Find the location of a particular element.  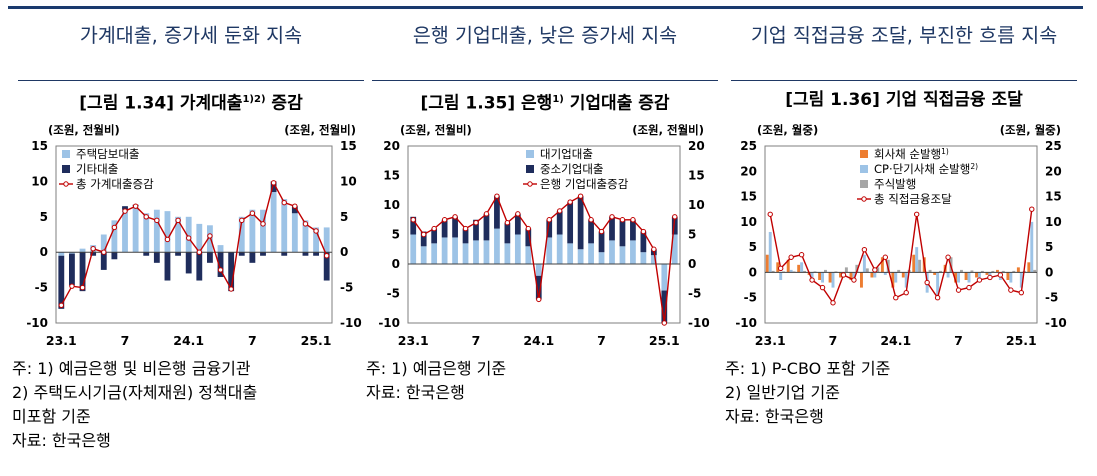

x-tick-label: 23.1 is located at coordinates (413, 340).